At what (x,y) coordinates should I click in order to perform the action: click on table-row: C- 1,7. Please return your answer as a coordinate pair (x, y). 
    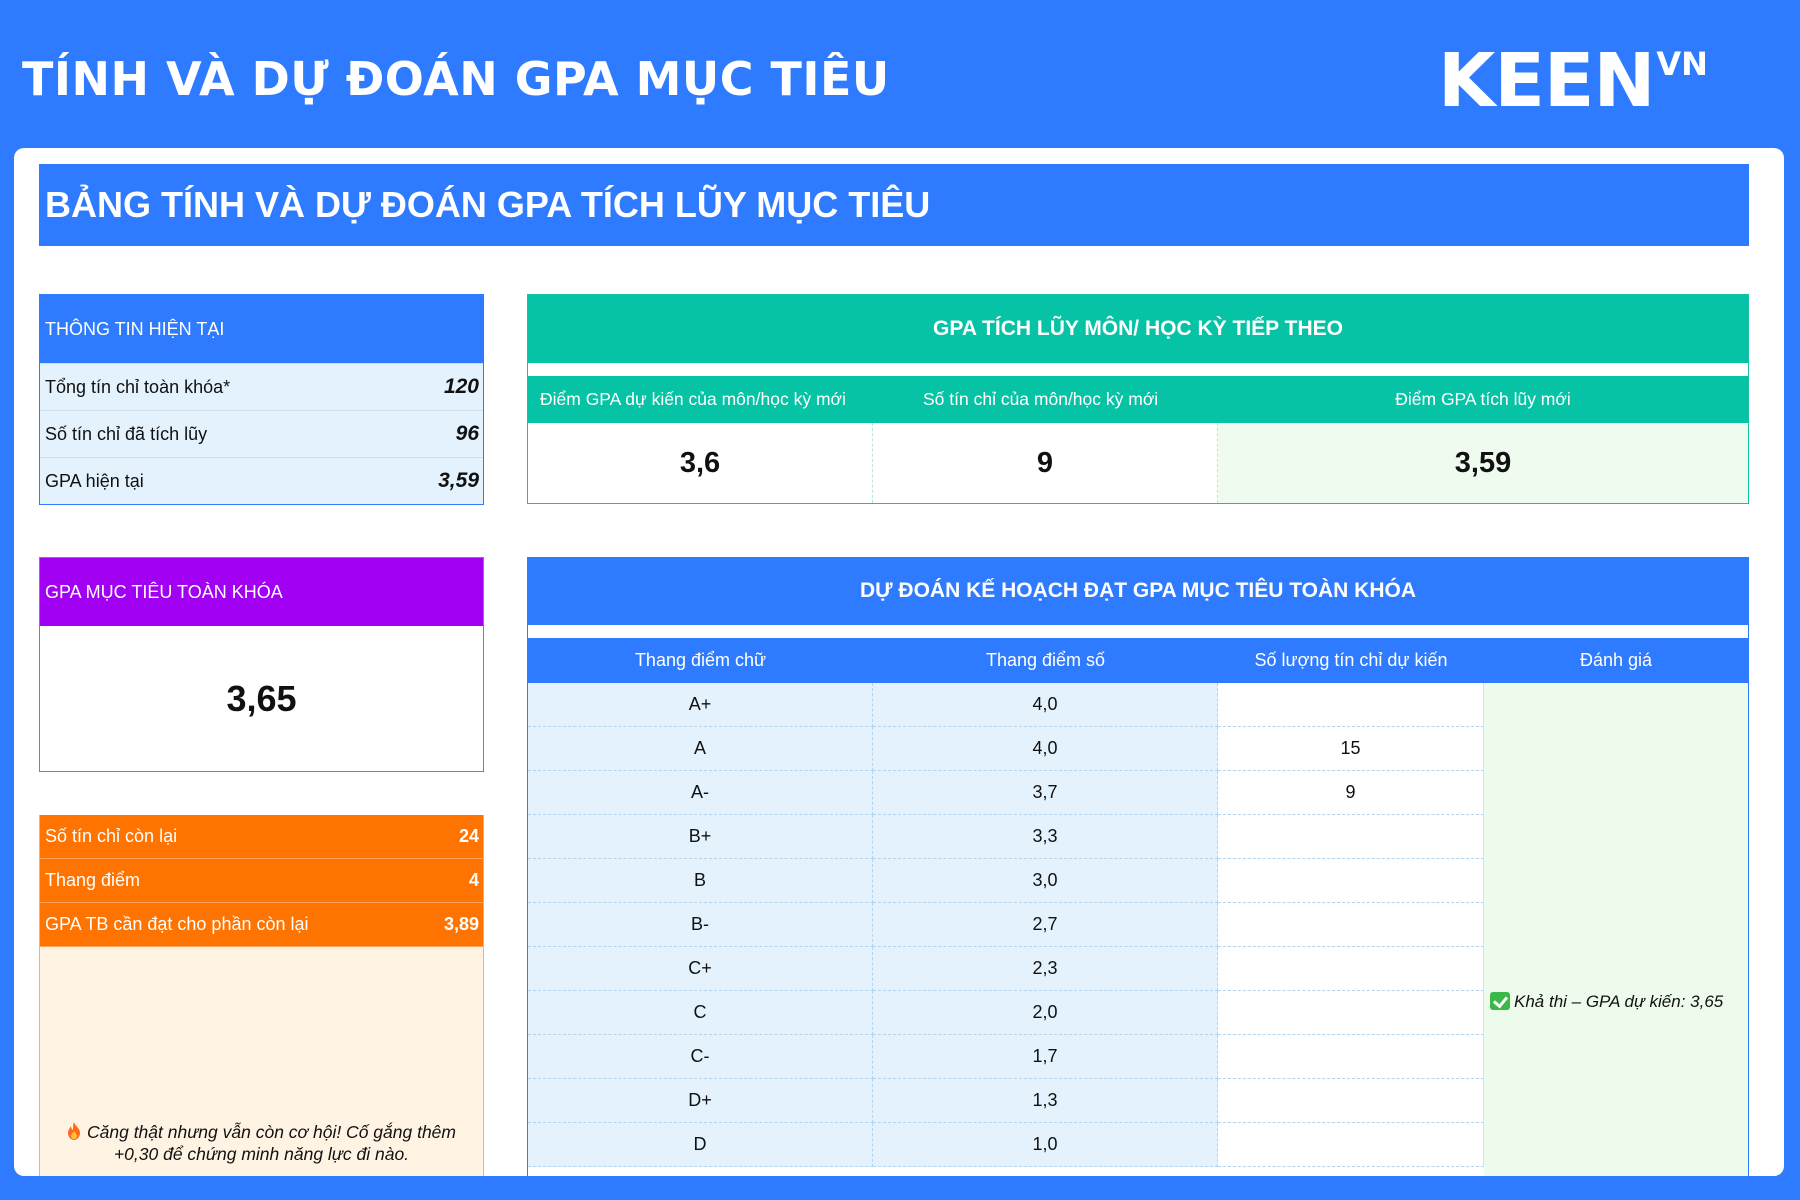
    Looking at the image, I should click on (1138, 1057).